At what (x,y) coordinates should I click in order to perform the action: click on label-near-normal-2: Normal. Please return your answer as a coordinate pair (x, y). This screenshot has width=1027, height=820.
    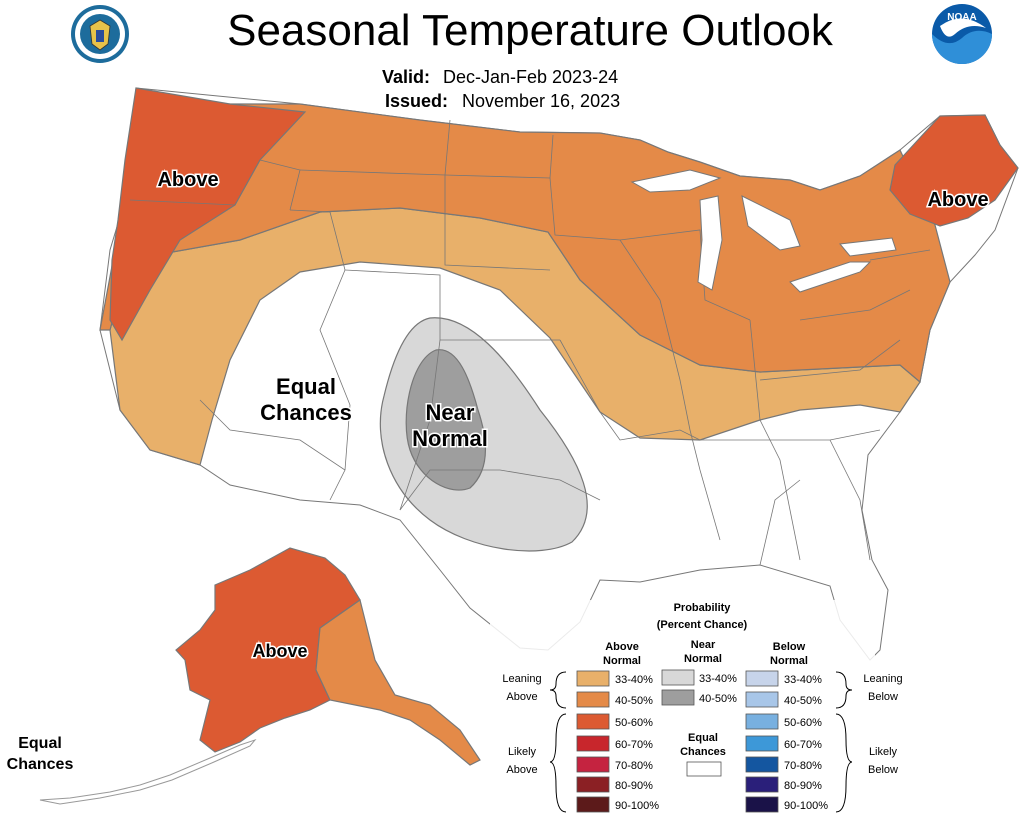
    Looking at the image, I should click on (450, 438).